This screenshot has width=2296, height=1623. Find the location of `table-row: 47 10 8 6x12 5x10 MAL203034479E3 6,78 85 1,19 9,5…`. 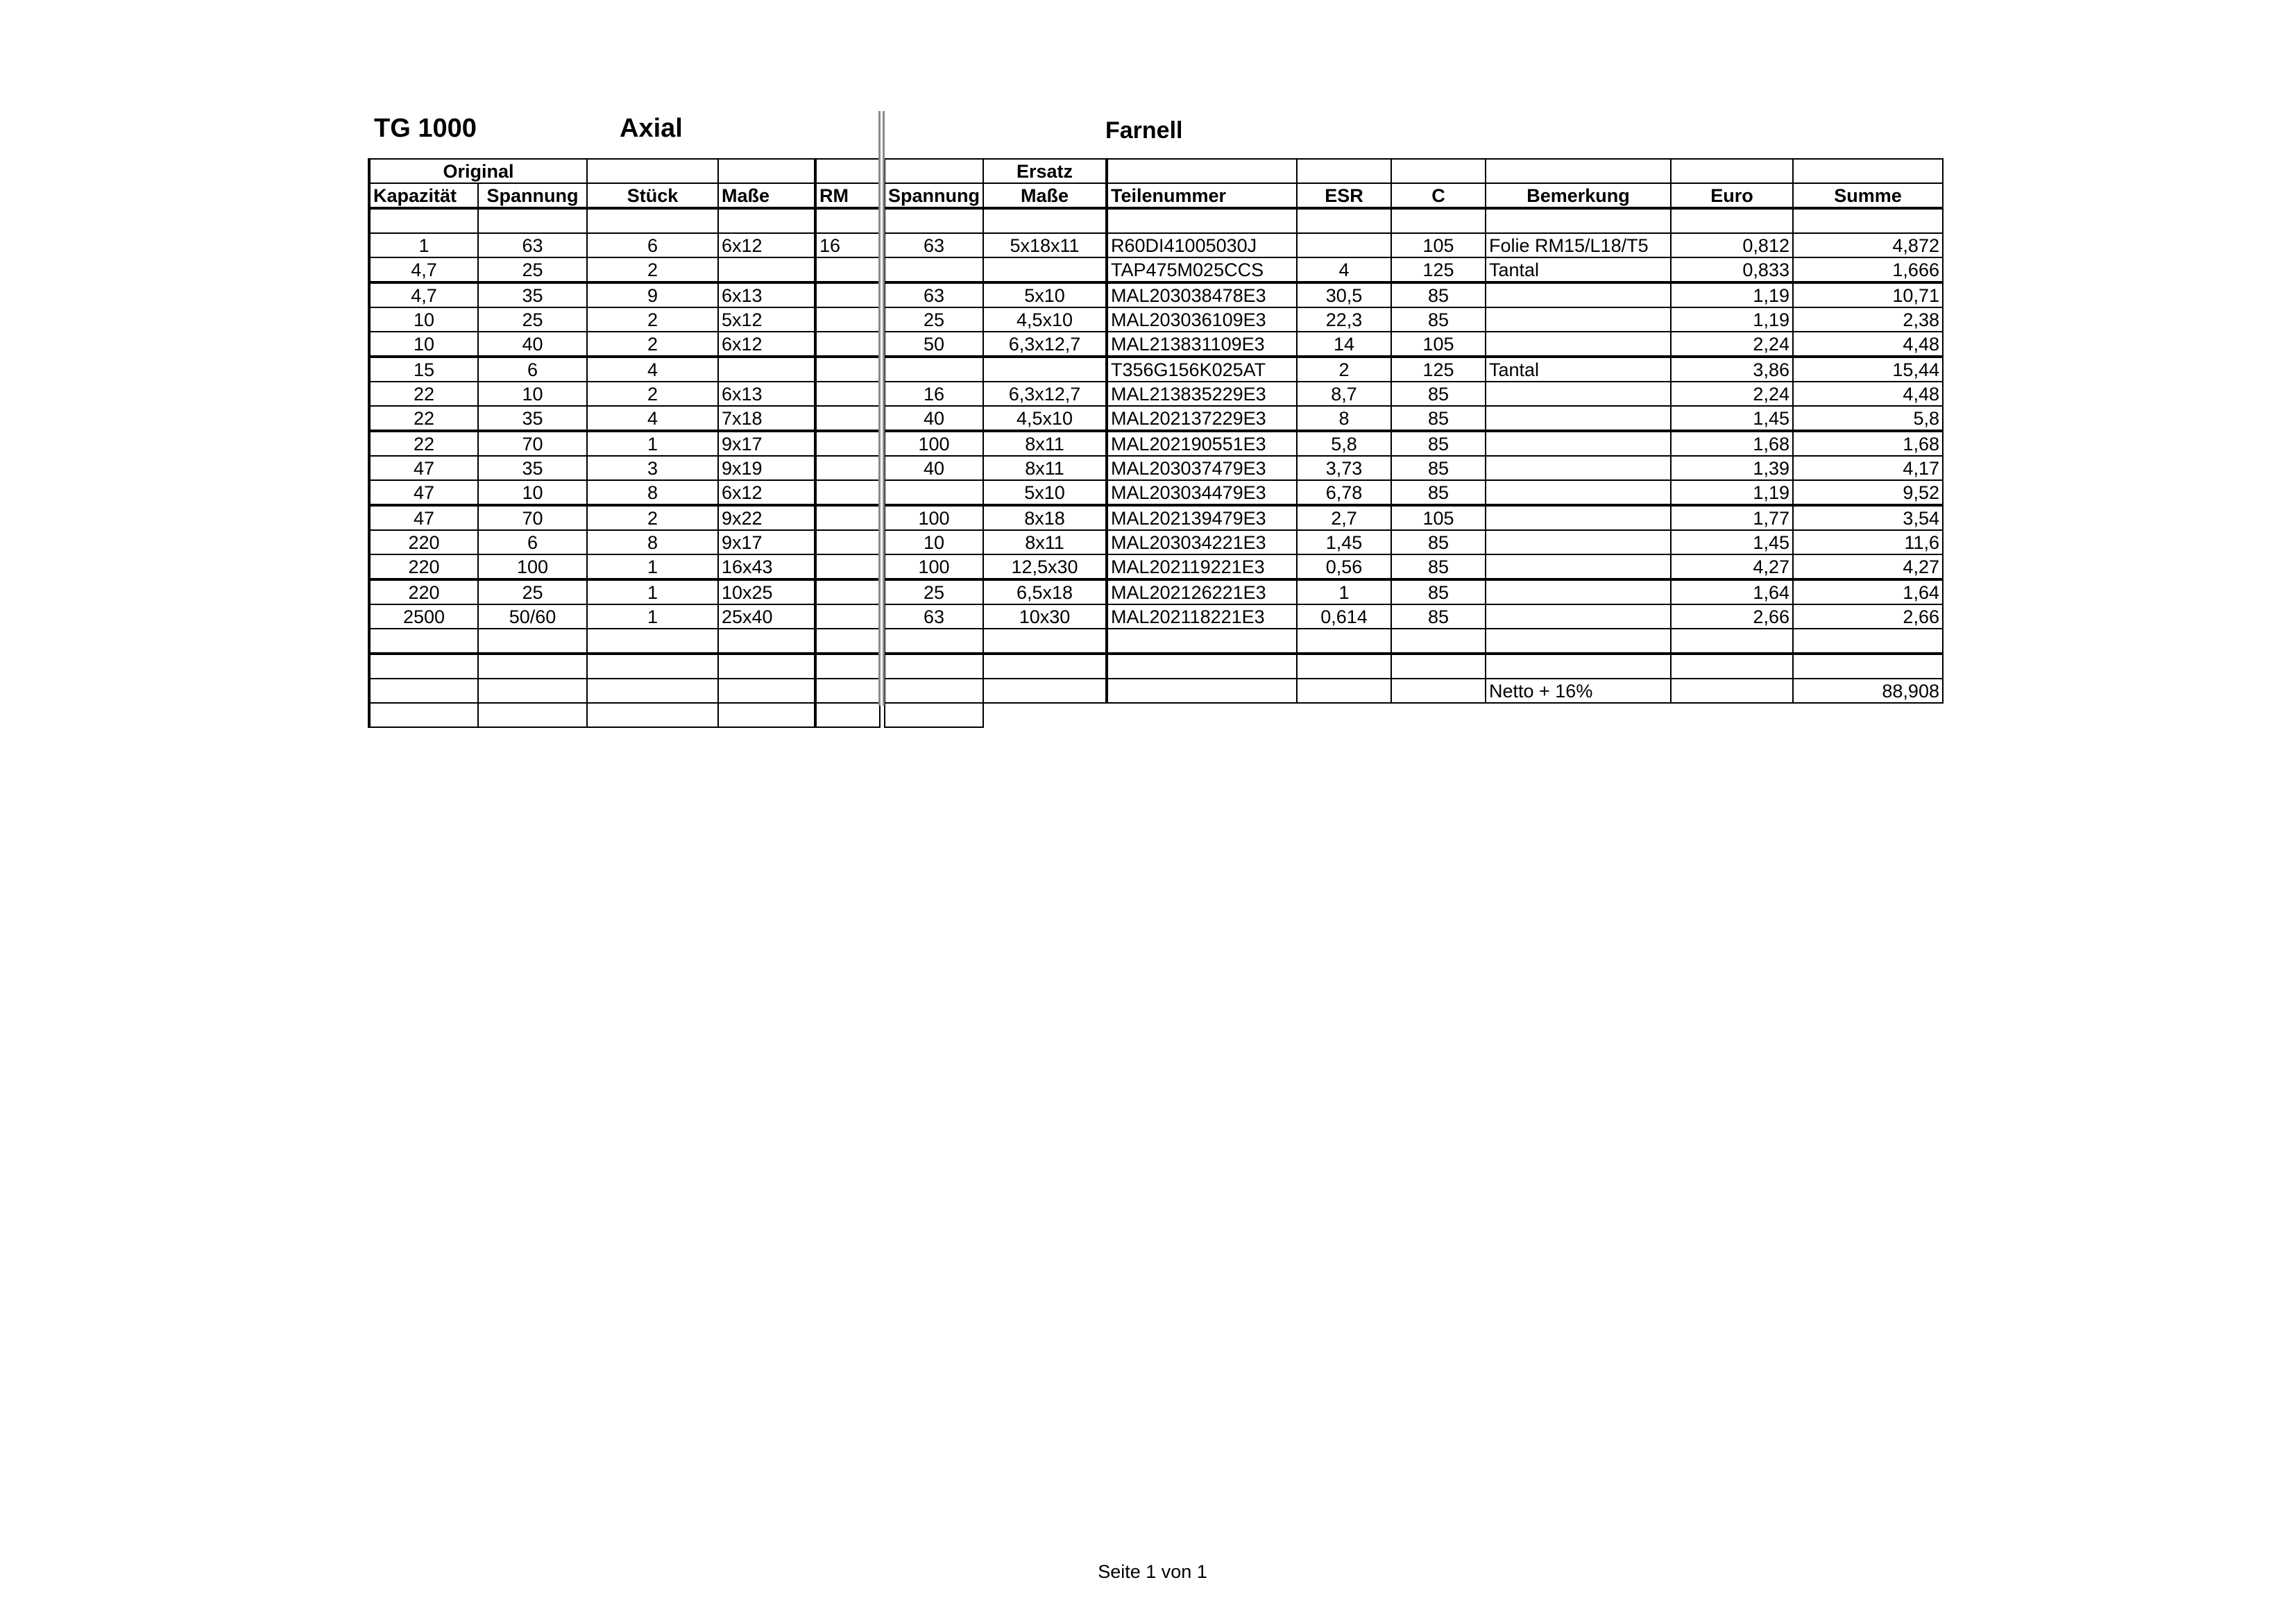

table-row: 47 10 8 6x12 5x10 MAL203034479E3 6,78 85 1,19 9,5… is located at coordinates (1156, 493).